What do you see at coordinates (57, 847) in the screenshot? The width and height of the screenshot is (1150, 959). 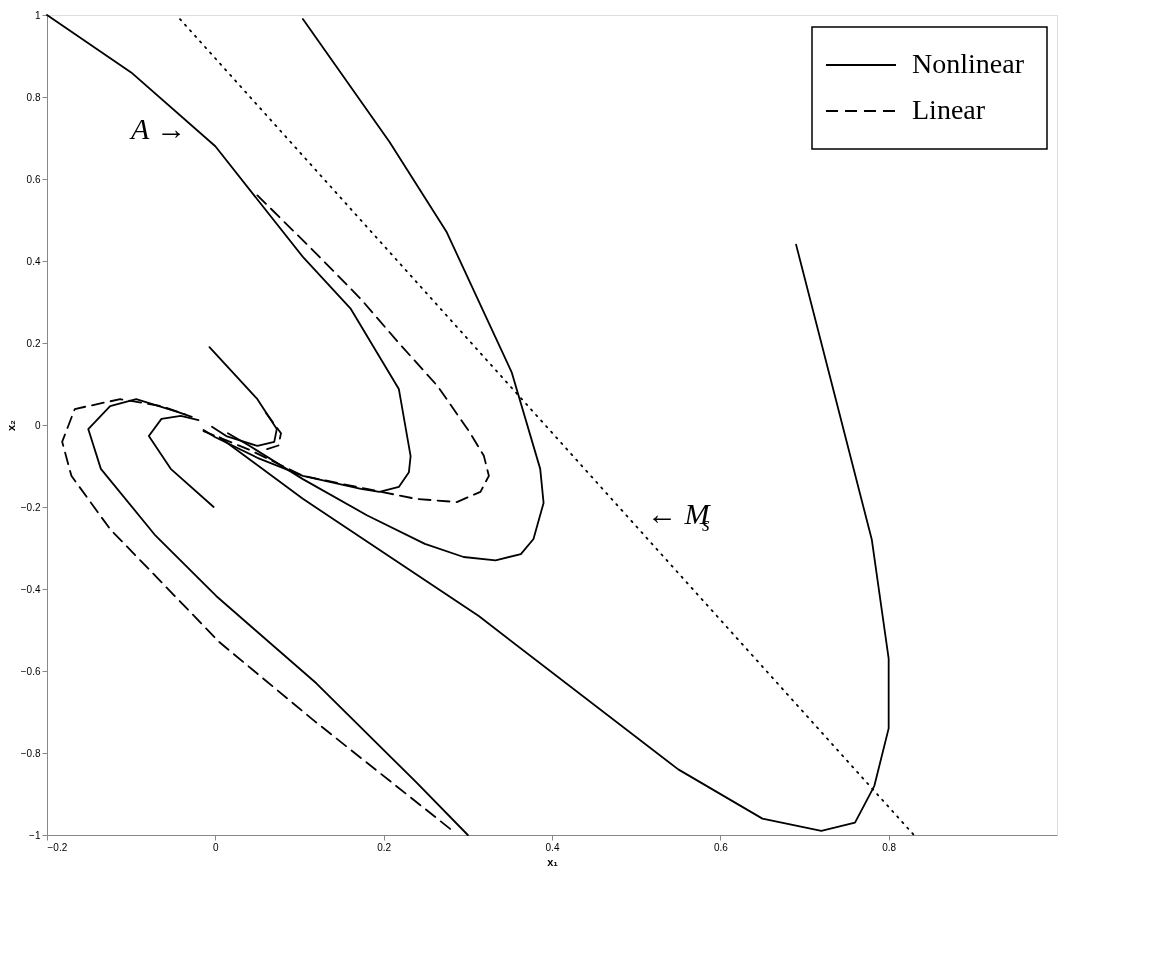 I see `x-tick-label: −0.2` at bounding box center [57, 847].